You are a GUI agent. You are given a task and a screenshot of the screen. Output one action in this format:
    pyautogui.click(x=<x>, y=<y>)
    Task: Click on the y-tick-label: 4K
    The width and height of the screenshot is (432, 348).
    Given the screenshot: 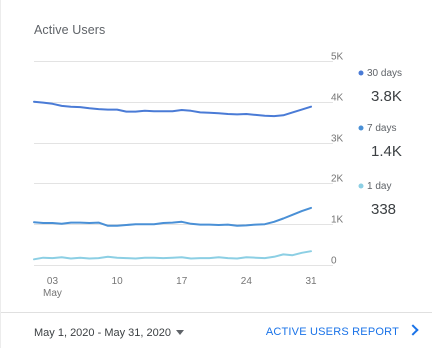 What is the action you would take?
    pyautogui.click(x=337, y=98)
    